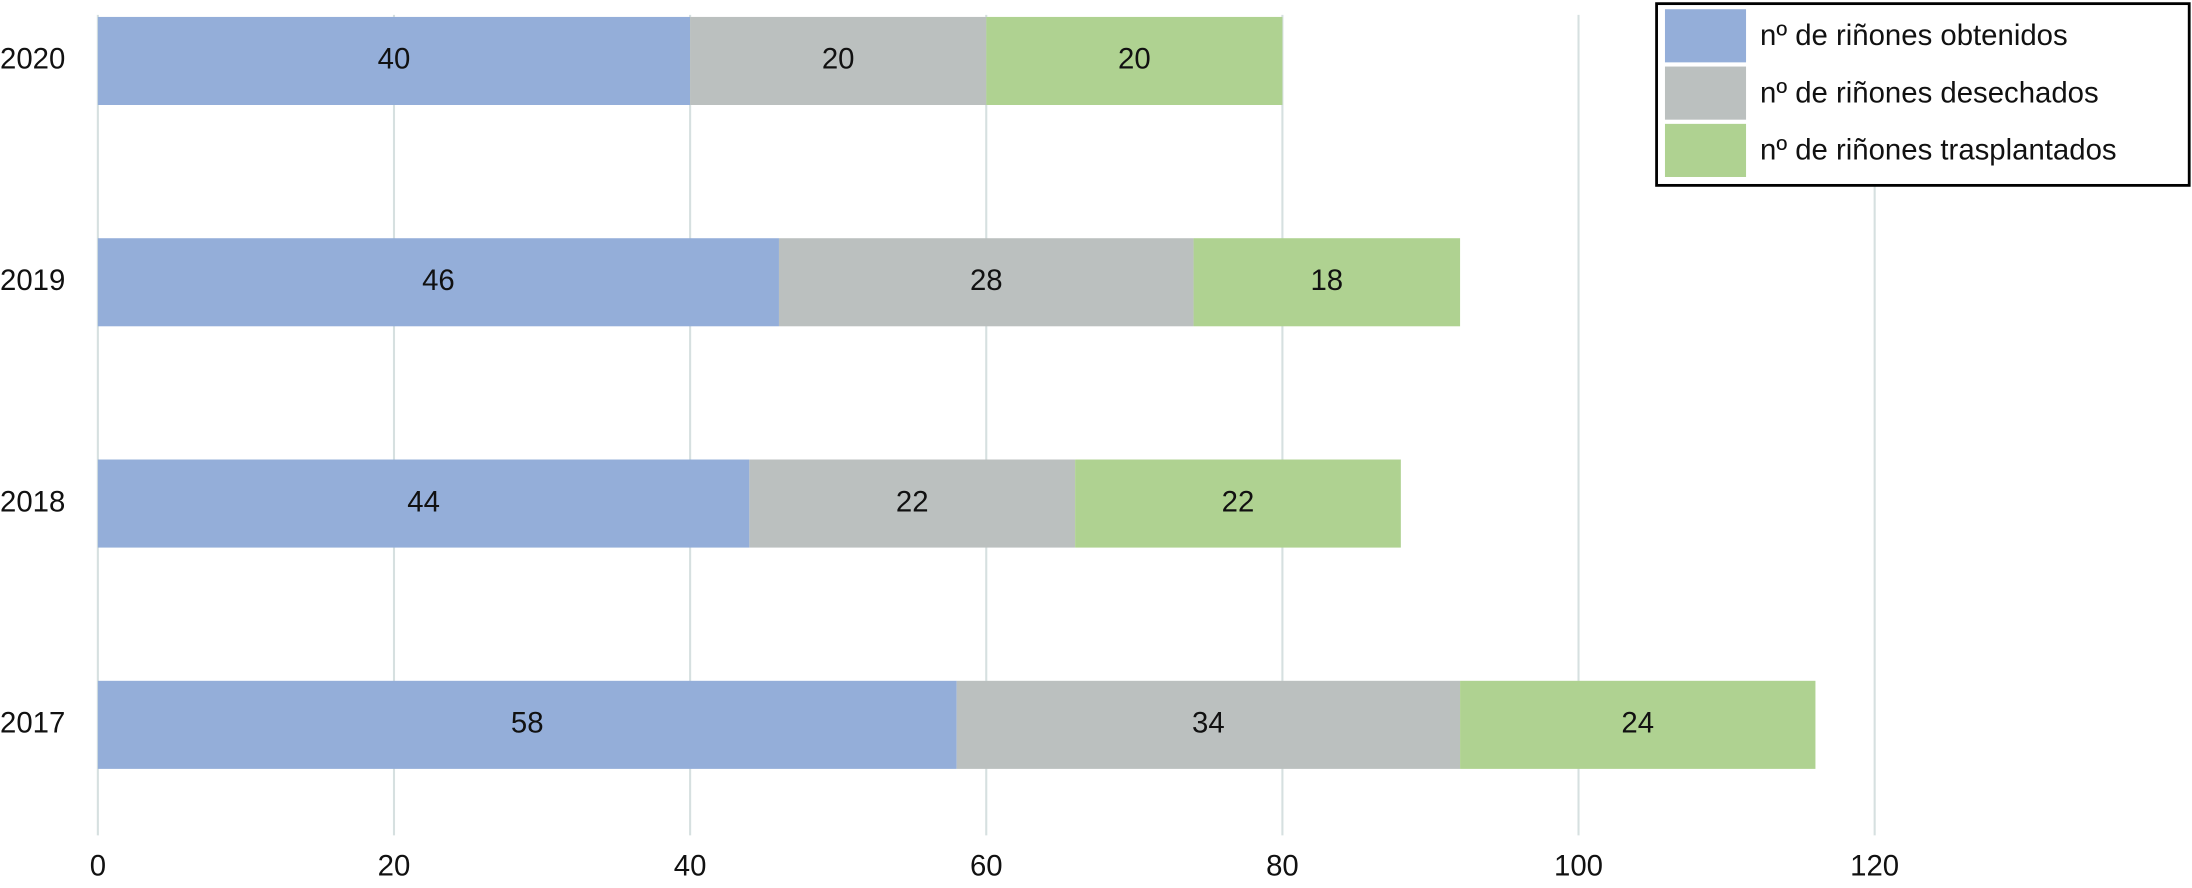 The height and width of the screenshot is (888, 2192). What do you see at coordinates (986, 865) in the screenshot?
I see `x-tick-label: 60` at bounding box center [986, 865].